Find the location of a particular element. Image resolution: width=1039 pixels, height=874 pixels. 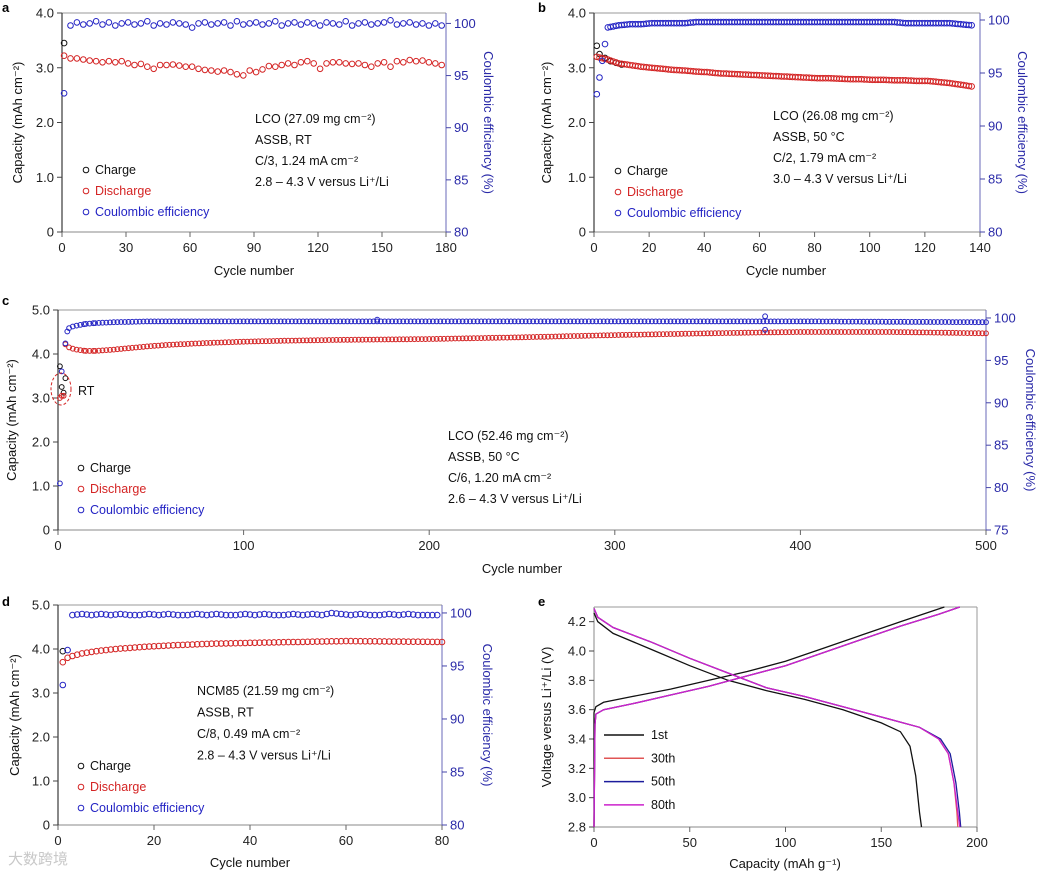

y2-tick-label: 90 is located at coordinates (457, 718).